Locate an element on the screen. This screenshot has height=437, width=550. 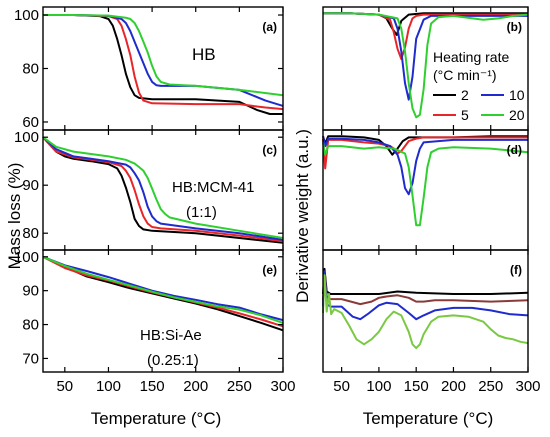
x-tick-label-f-100: 100 is located at coordinates (378, 386).